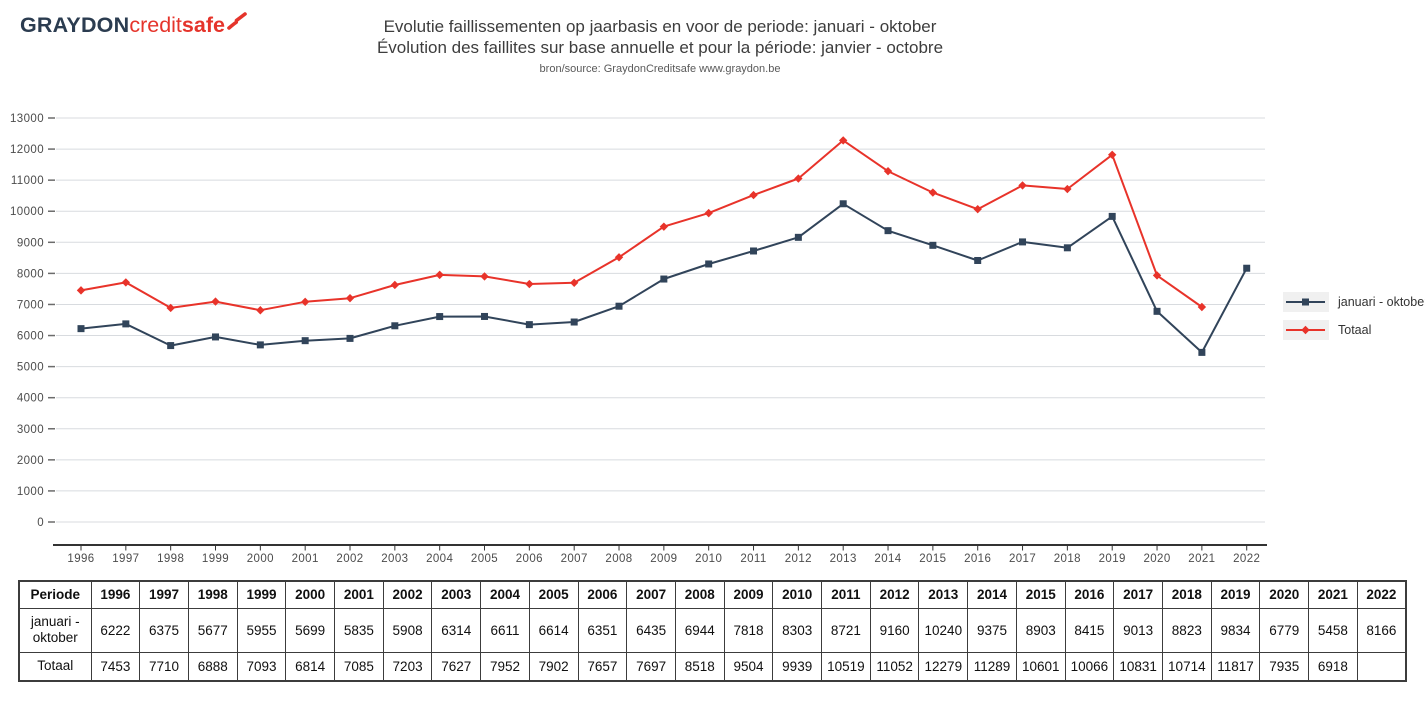  I want to click on logo-swoosh-icon, so click(237, 21).